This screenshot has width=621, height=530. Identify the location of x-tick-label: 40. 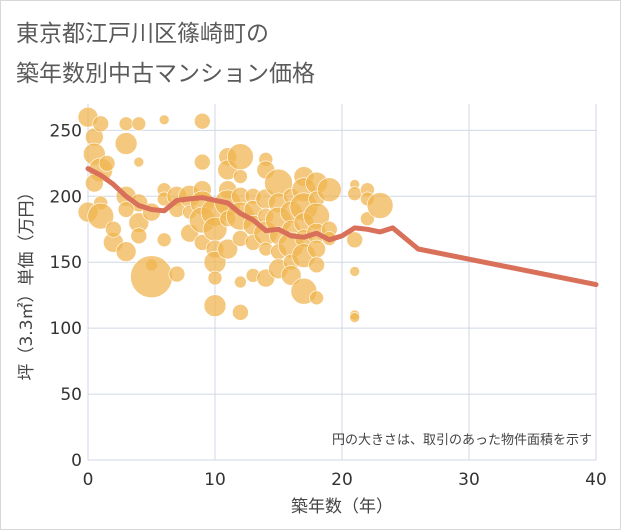
(596, 480).